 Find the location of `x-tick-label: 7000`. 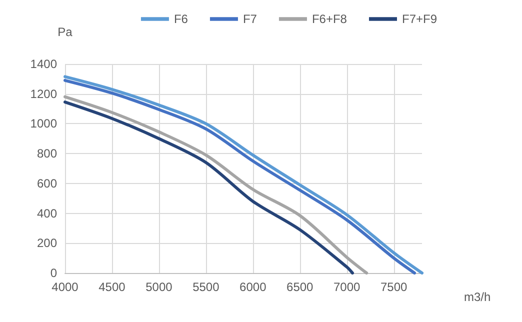

x-tick-label: 7000 is located at coordinates (347, 287).